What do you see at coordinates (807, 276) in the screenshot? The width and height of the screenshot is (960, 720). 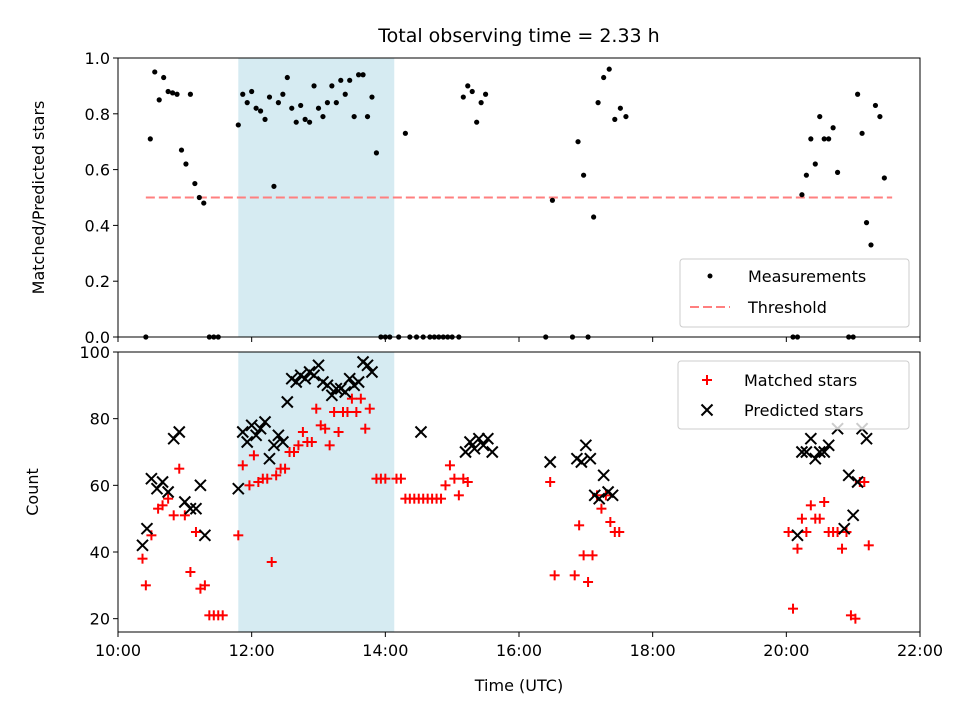 I see `legend-measurements-label: Measurements` at bounding box center [807, 276].